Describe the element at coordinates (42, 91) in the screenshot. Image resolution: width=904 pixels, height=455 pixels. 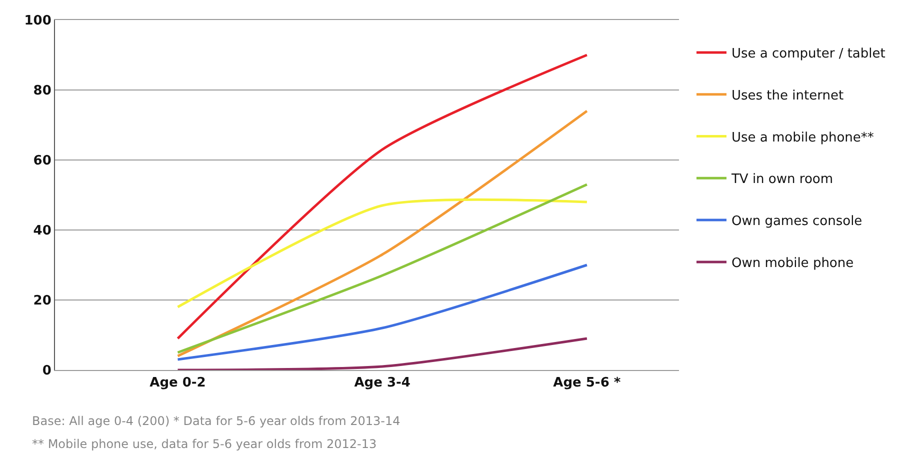
I see `y-tick-label: 80` at that location.